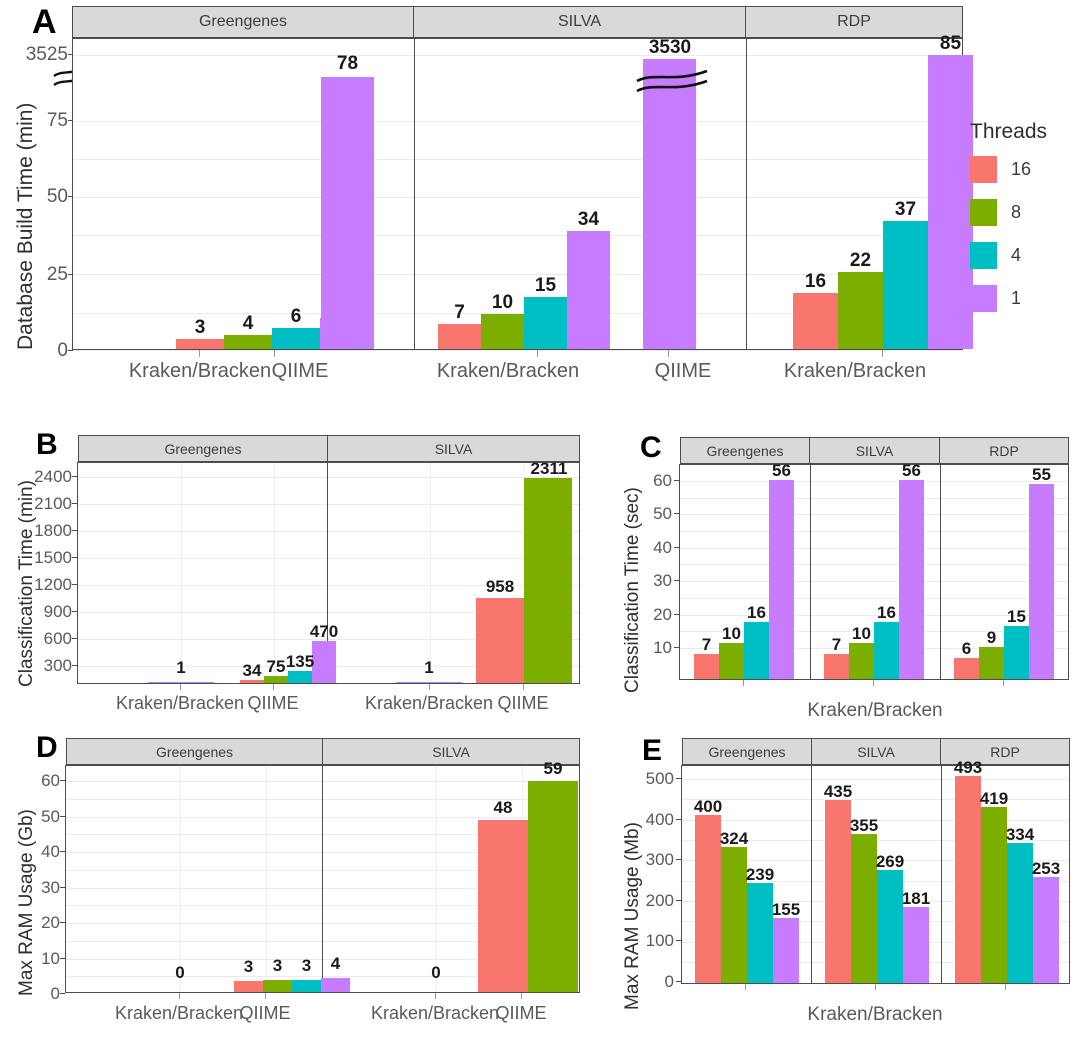  I want to click on ytick-30: 30, so click(50, 887).